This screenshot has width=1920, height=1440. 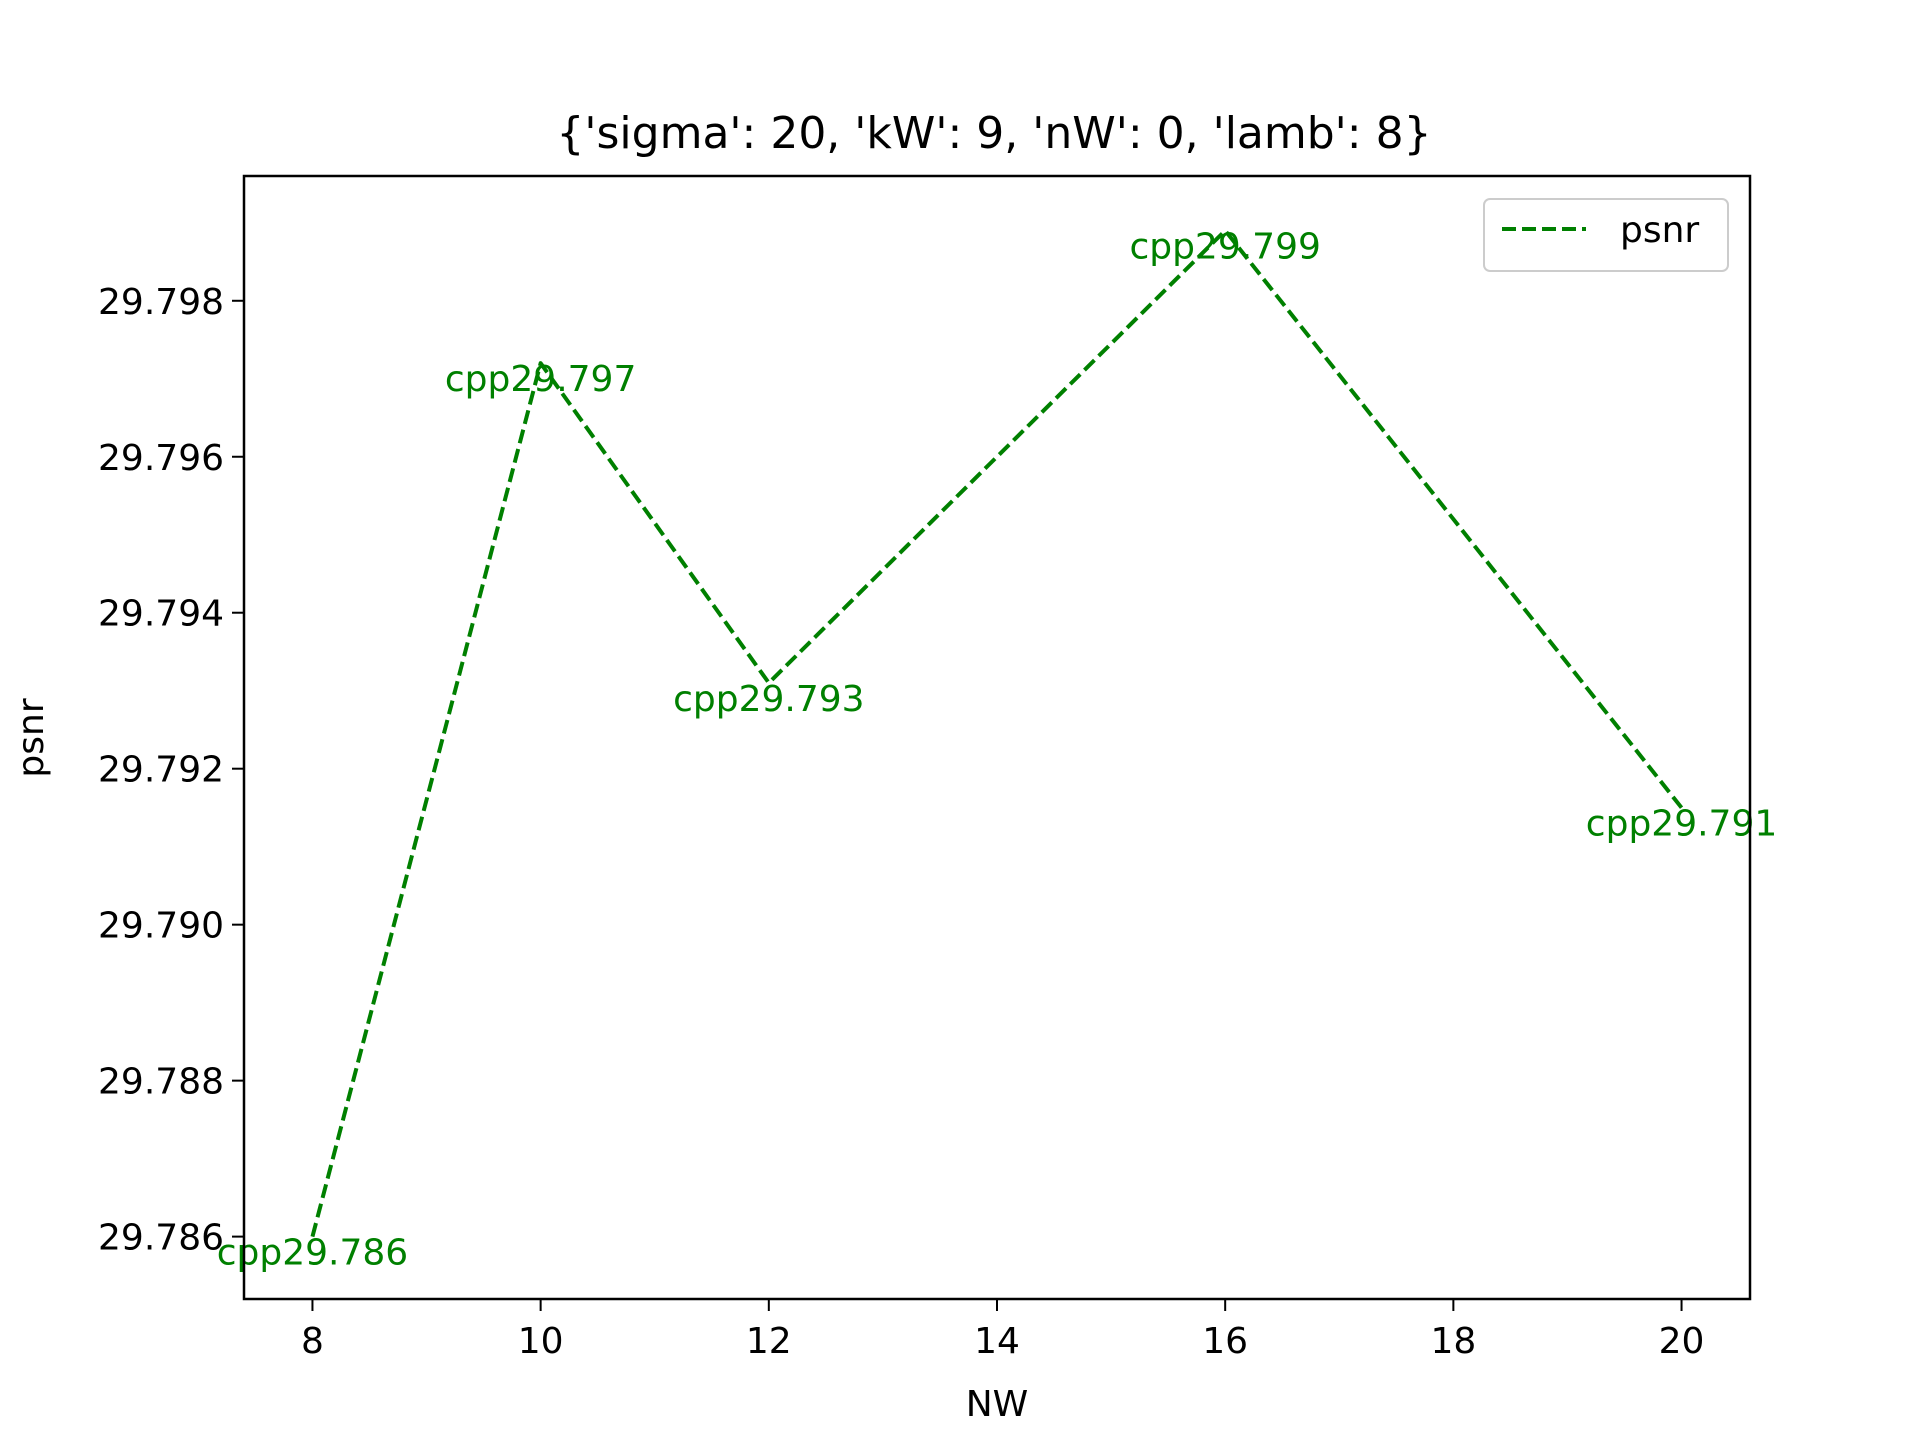 I want to click on x-tick-label: 16, so click(x=1225, y=1341).